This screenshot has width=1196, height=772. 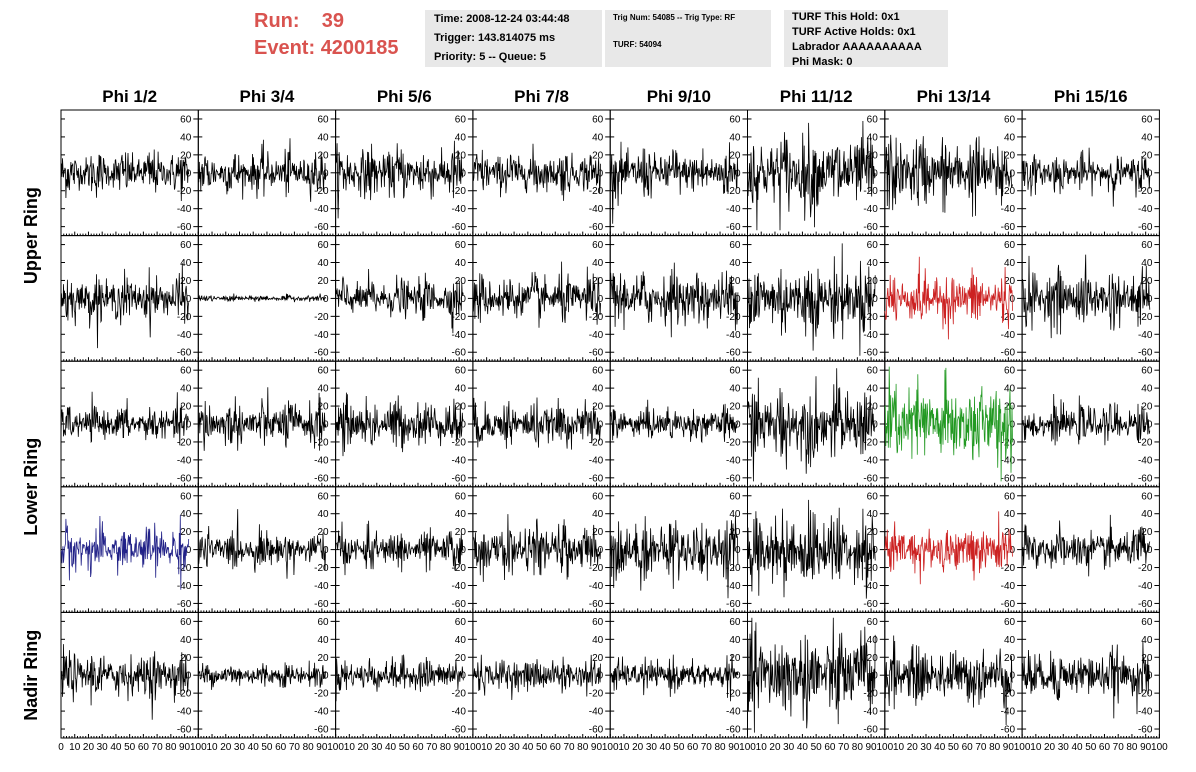 What do you see at coordinates (285, 48) in the screenshot?
I see `event-label: Event:` at bounding box center [285, 48].